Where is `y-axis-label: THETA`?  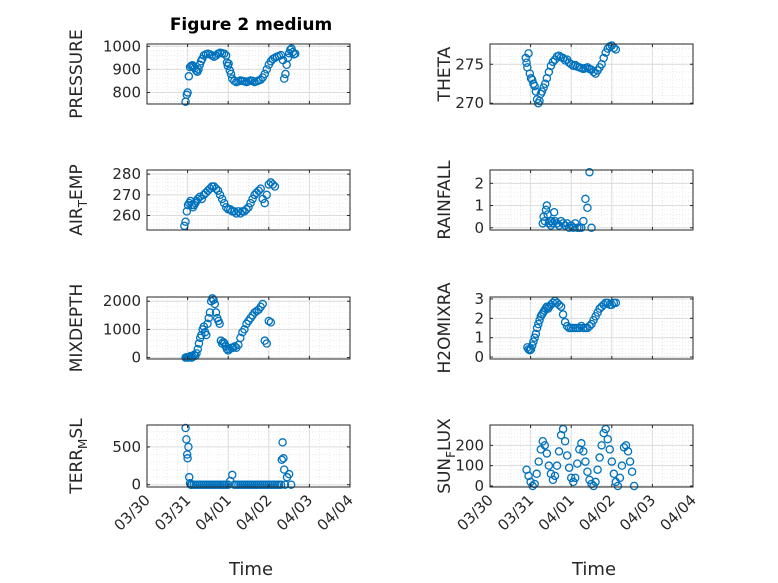
y-axis-label: THETA is located at coordinates (445, 74).